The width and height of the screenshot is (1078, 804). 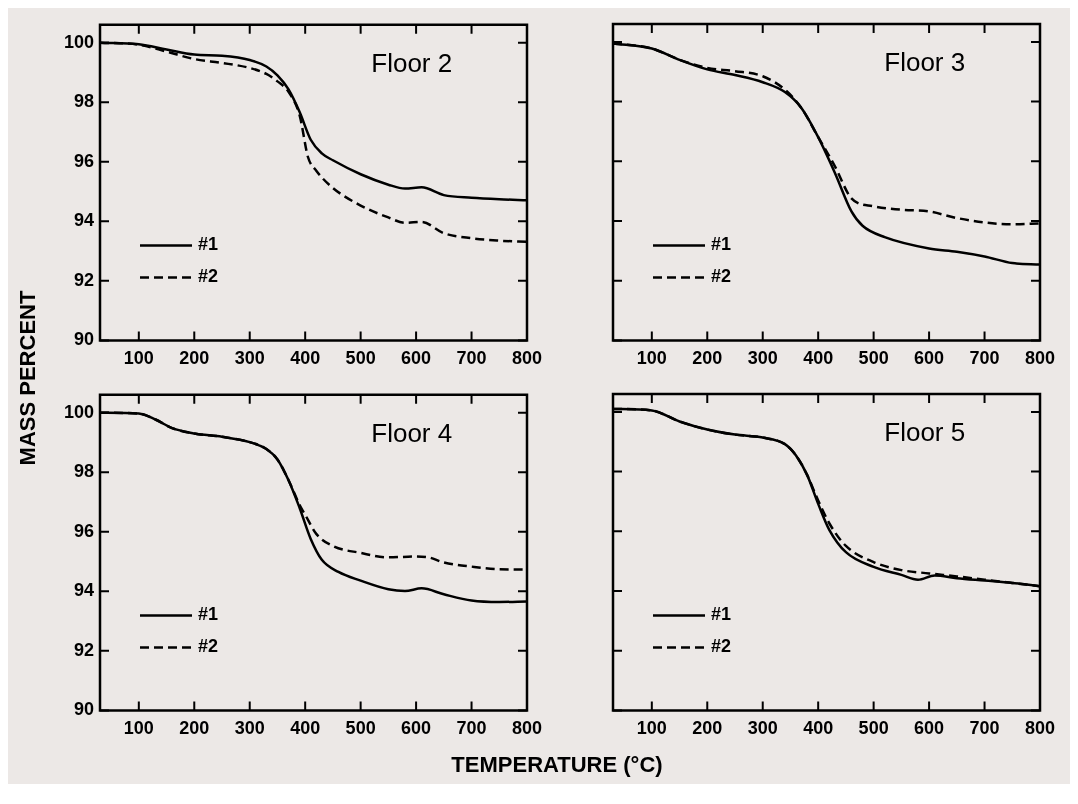 What do you see at coordinates (557, 765) in the screenshot?
I see `x-axis-title: TEMPERATURE (°C)` at bounding box center [557, 765].